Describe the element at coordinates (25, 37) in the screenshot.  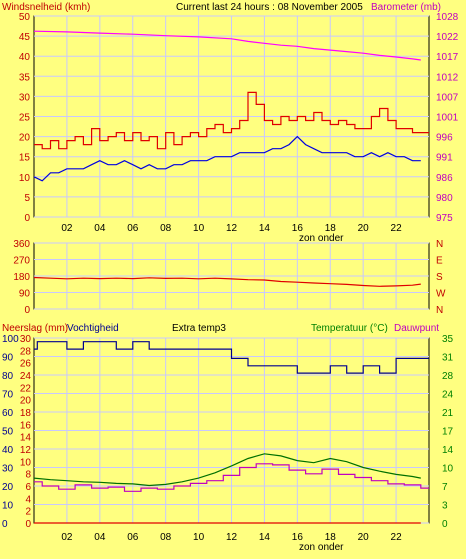
I see `wind-tick-label: 45` at that location.